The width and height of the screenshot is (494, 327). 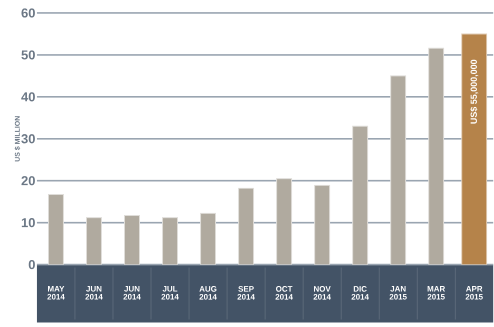 What do you see at coordinates (28, 181) in the screenshot?
I see `y-tick-label: 20` at bounding box center [28, 181].